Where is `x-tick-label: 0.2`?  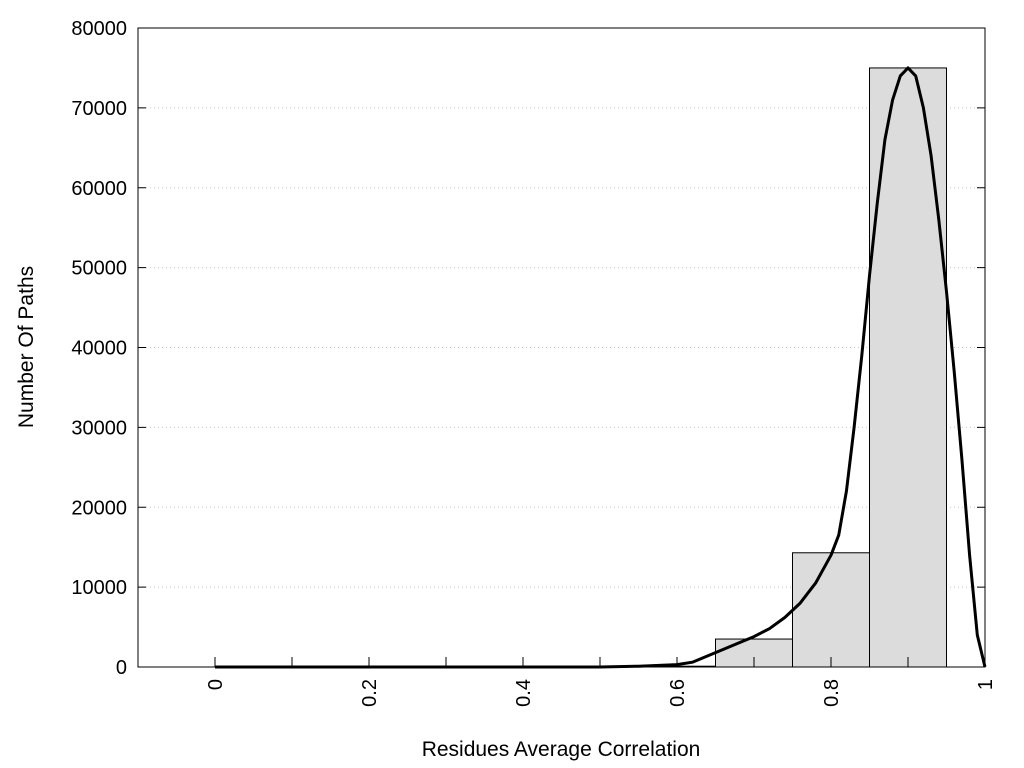 x-tick-label: 0.2 is located at coordinates (370, 693).